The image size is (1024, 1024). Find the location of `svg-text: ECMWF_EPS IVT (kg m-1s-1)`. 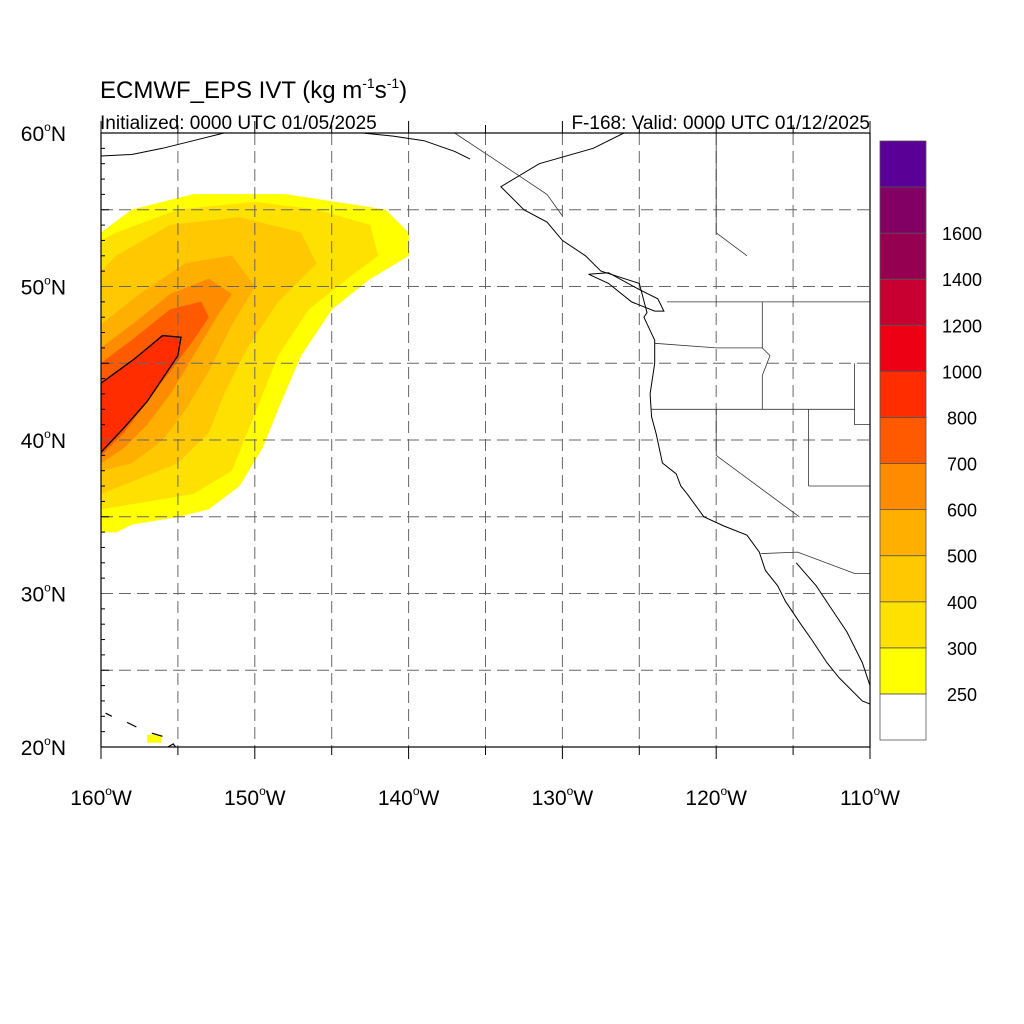

svg-text: ECMWF_EPS IVT (kg m-1s-1) is located at coordinates (253, 89).